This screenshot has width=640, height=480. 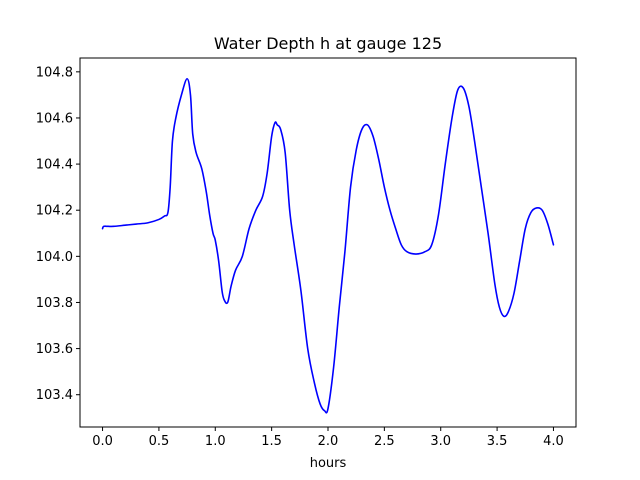 What do you see at coordinates (54, 72) in the screenshot?
I see `y-tick-label: 104.8` at bounding box center [54, 72].